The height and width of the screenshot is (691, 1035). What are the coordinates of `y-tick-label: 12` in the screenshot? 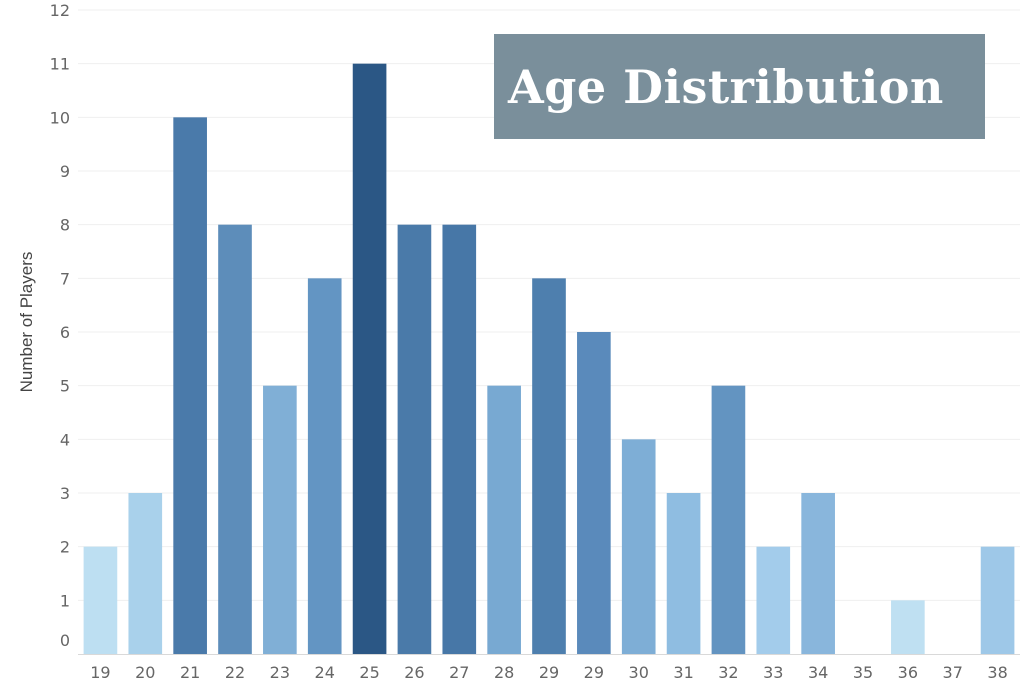 It's located at (60, 10).